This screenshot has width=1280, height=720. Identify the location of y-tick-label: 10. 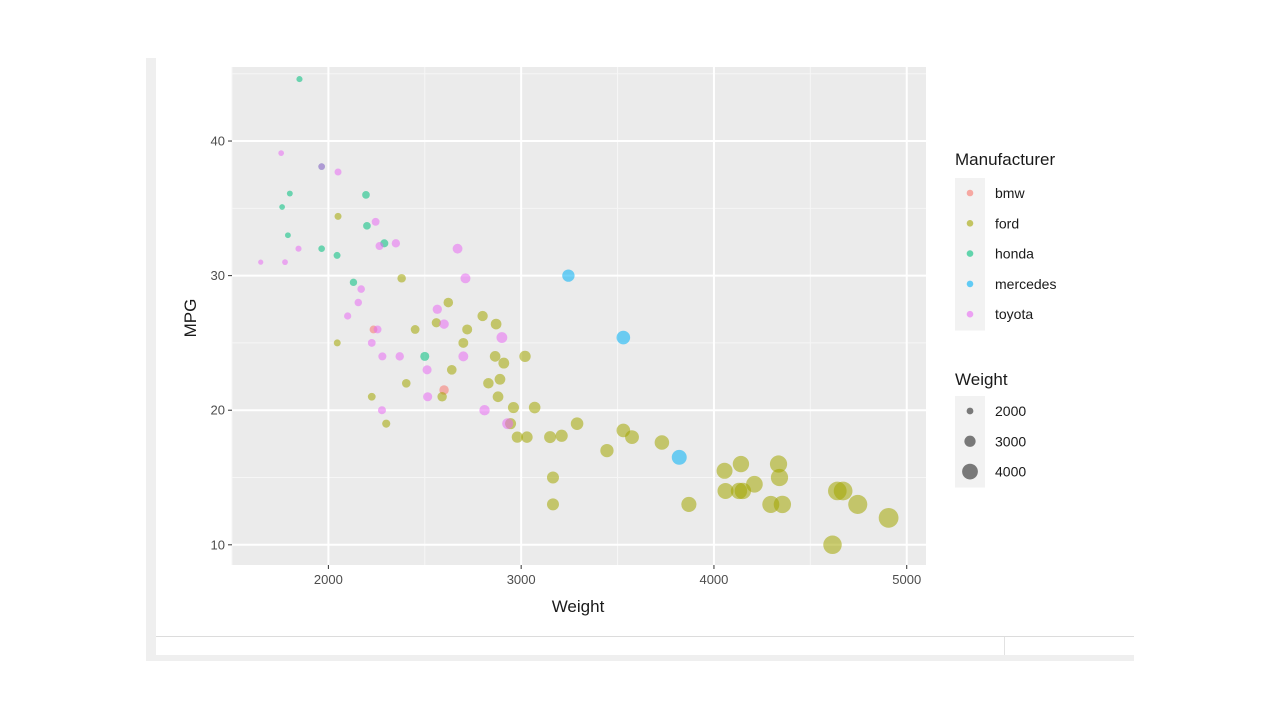
(218, 544).